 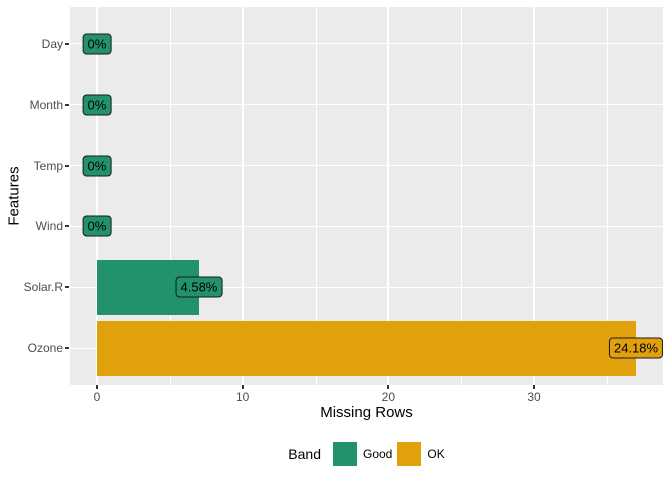 What do you see at coordinates (67, 226) in the screenshot?
I see `y-tick-wind` at bounding box center [67, 226].